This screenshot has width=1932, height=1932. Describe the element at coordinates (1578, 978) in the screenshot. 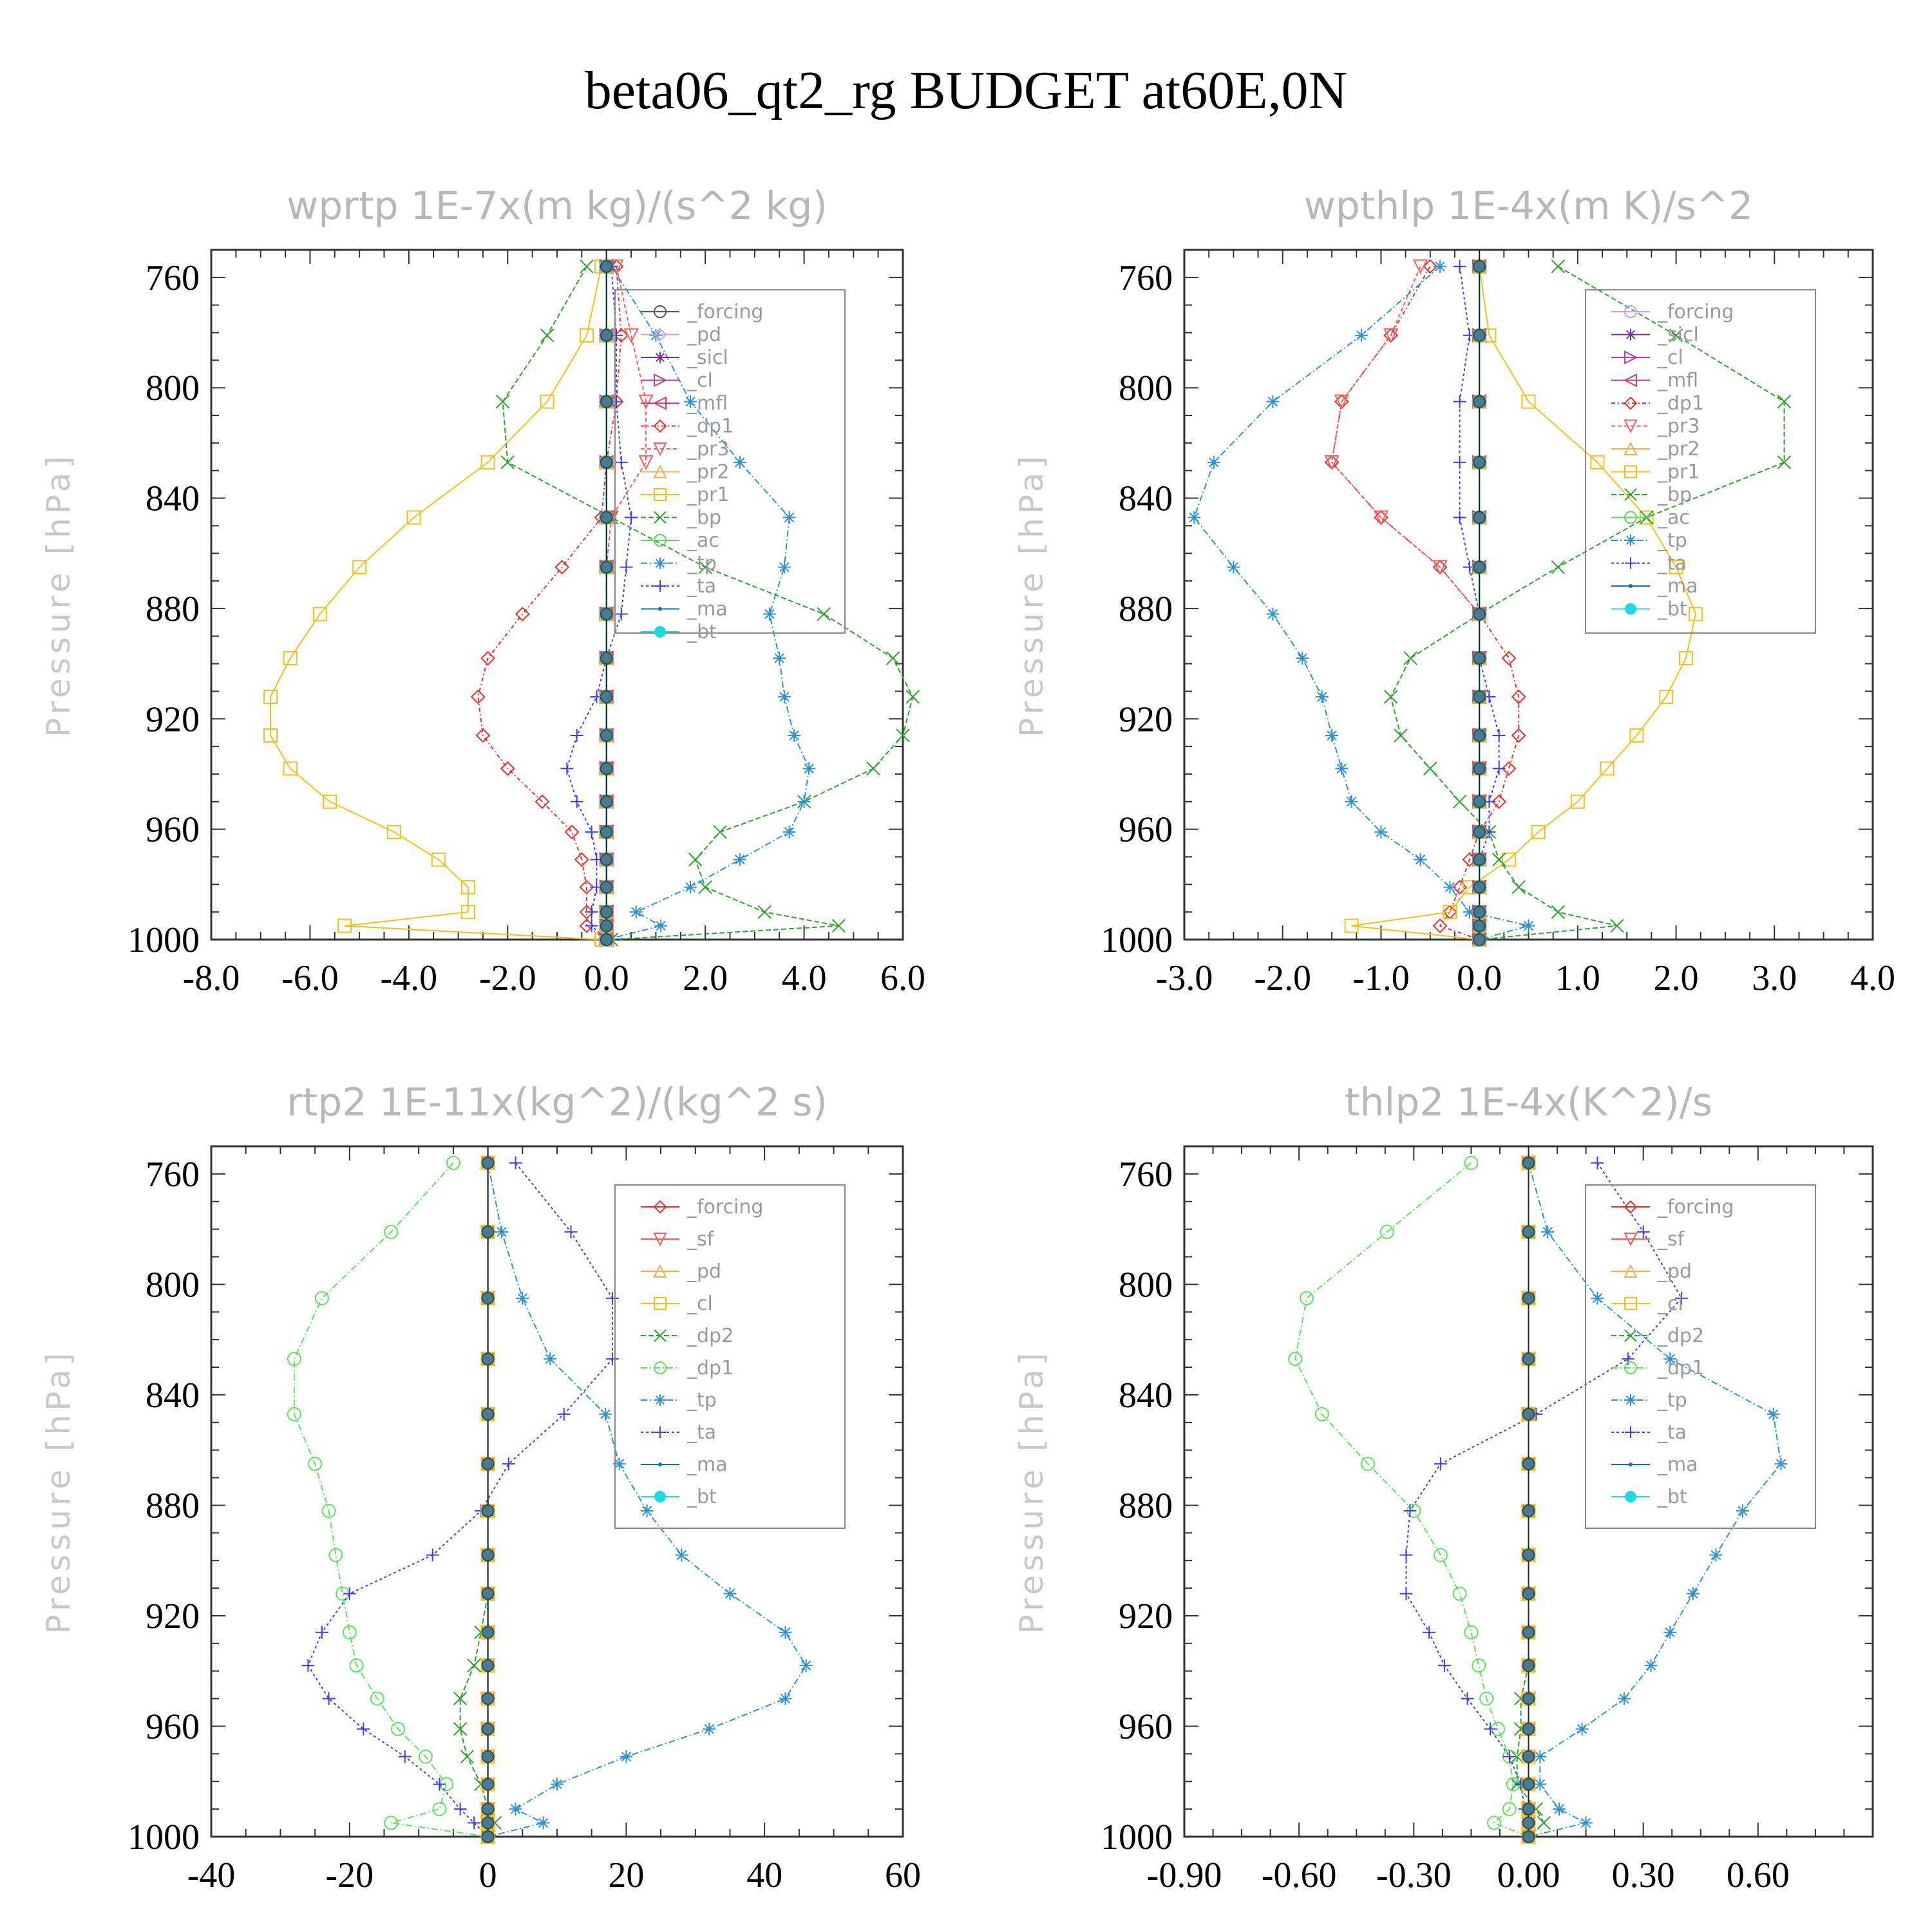

I see `x-tick-label: 1.0` at that location.